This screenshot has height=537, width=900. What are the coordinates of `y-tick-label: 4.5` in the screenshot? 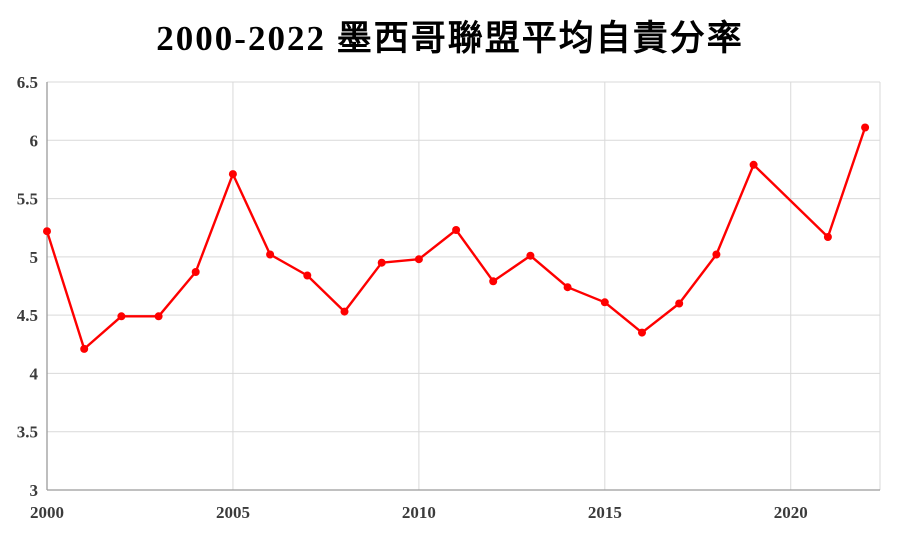 It's located at (27, 315).